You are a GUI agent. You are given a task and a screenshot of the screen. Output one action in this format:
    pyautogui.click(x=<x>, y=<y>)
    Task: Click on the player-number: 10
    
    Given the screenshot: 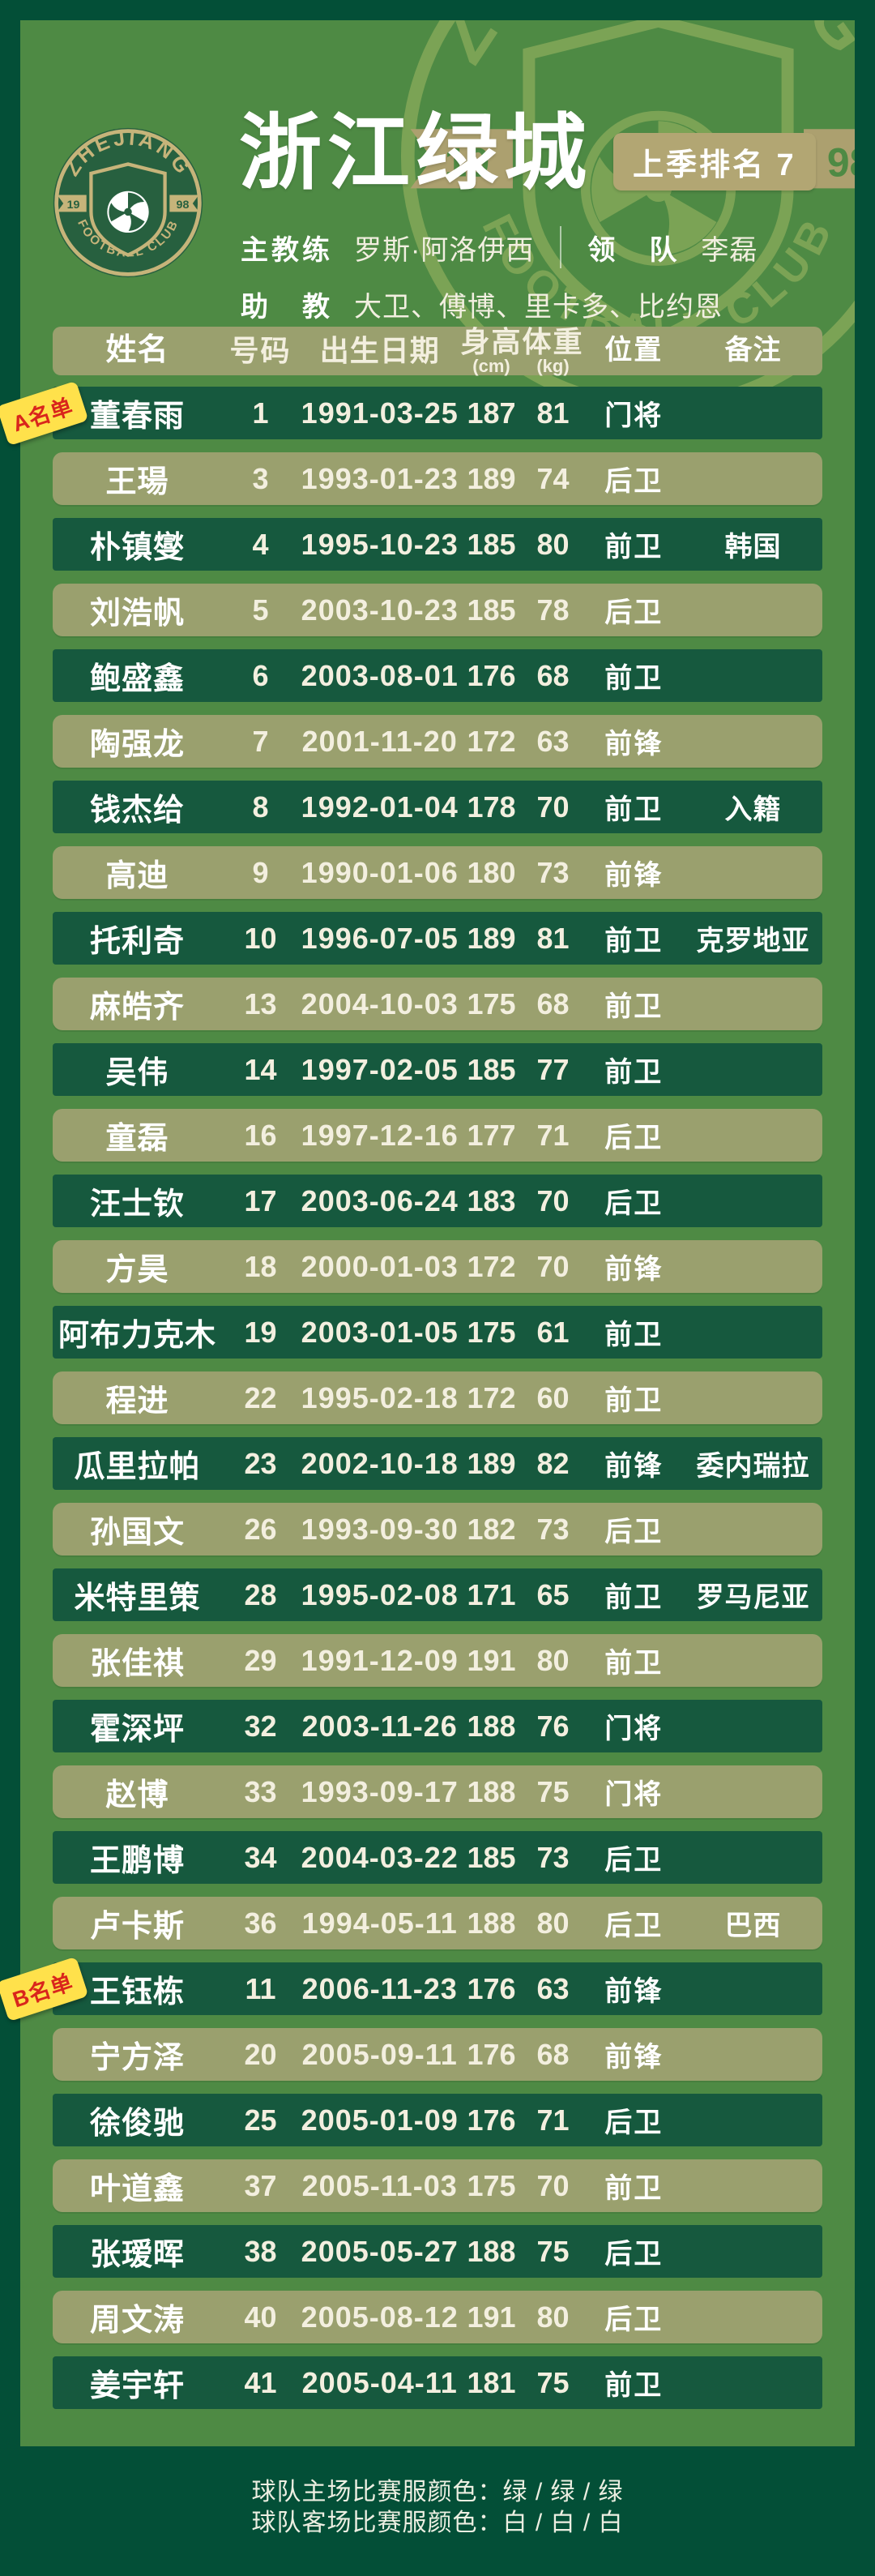 What is the action you would take?
    pyautogui.click(x=260, y=938)
    